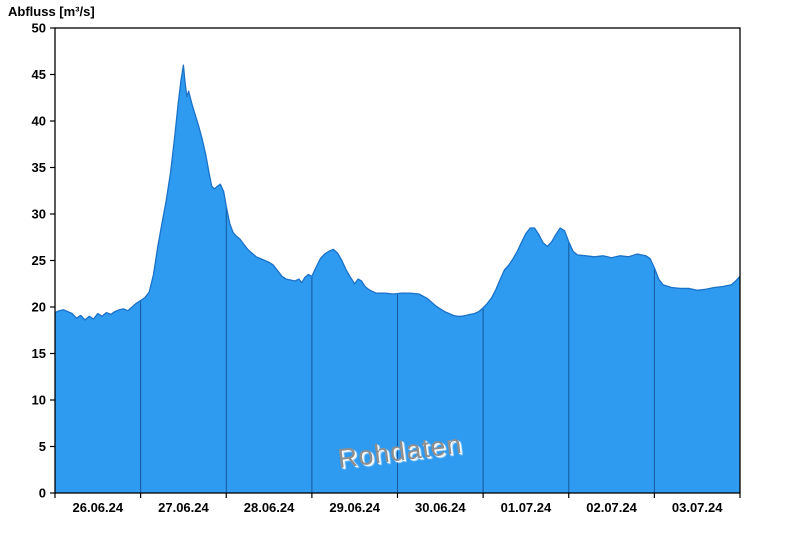 This screenshot has height=550, width=800. What do you see at coordinates (39, 307) in the screenshot?
I see `y-tick-label: 20` at bounding box center [39, 307].